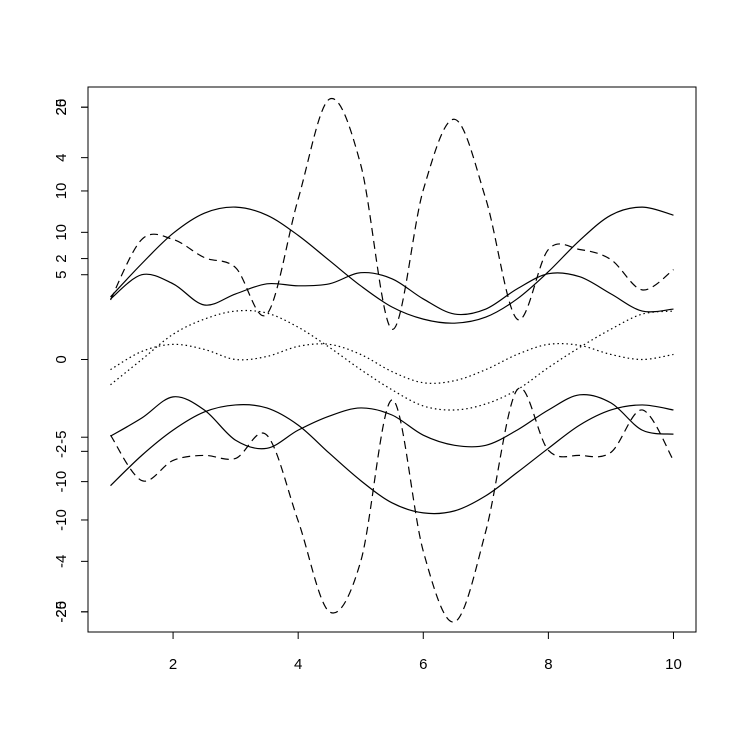 This screenshot has width=741, height=746. I want to click on y-tick-label: -25, so click(61, 612).